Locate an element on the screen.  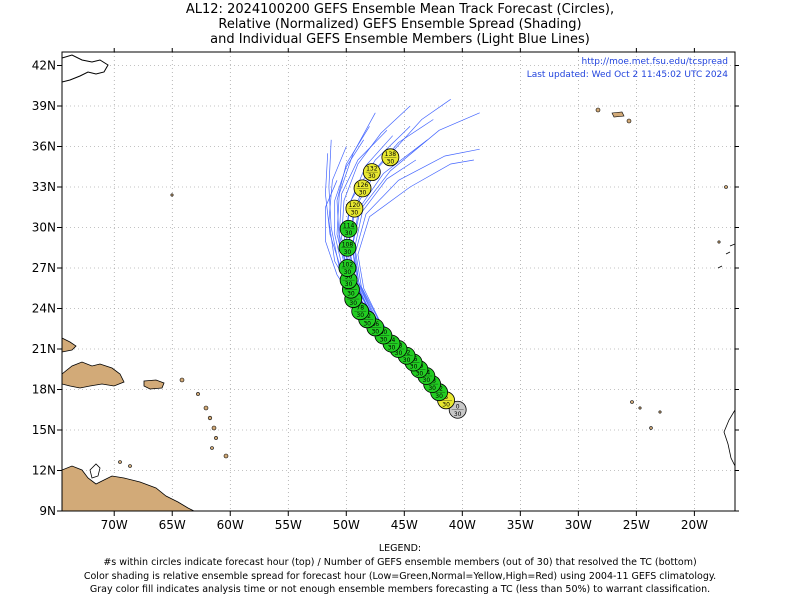
source-url: http://moe.met.fsu.edu/tcspread is located at coordinates (655, 62).